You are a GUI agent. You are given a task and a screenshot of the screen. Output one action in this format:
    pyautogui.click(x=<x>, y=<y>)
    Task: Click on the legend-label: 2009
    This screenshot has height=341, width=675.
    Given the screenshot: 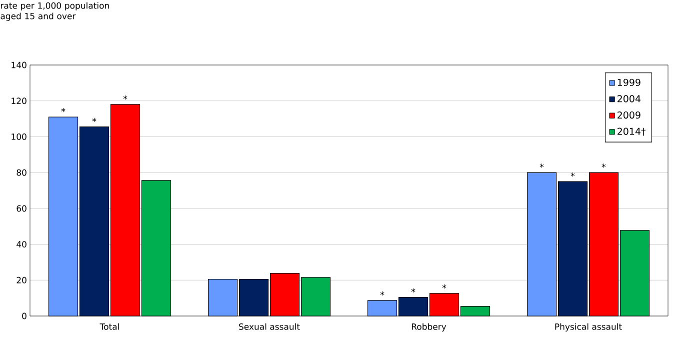 What is the action you would take?
    pyautogui.click(x=629, y=115)
    